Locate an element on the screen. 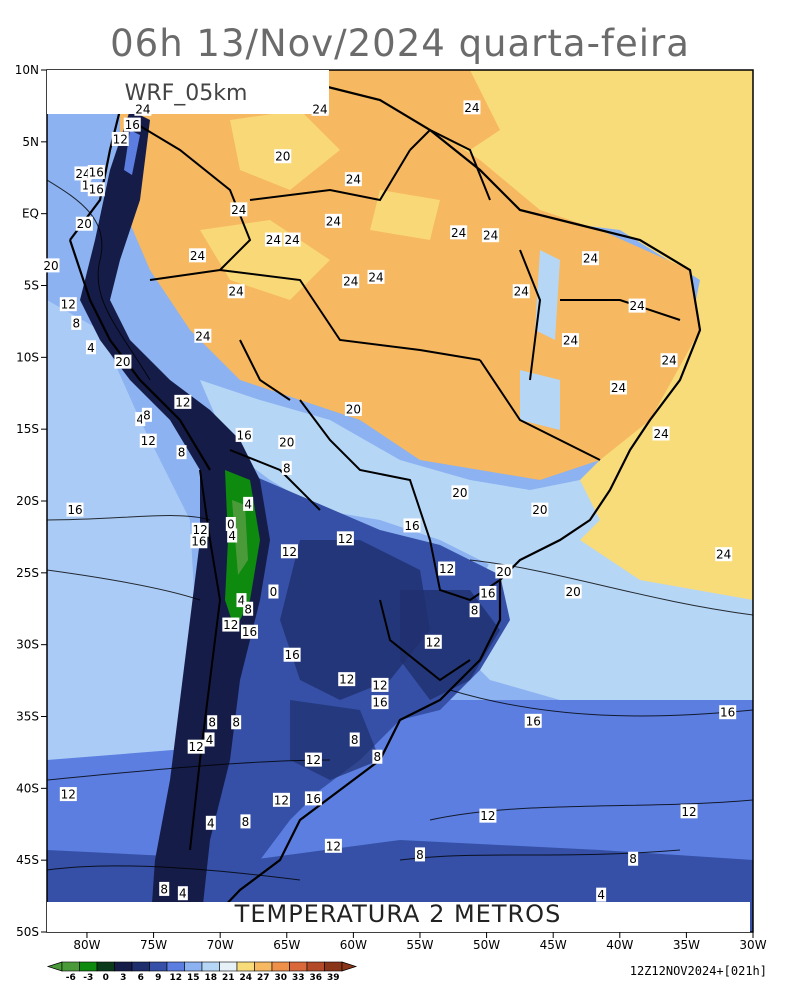 This screenshot has width=800, height=1000. latitude-axis: 10N 5N EQ 5S 10S 15S 20S 25S 30S 35S 40S 45S 50S is located at coordinates (31, 501).